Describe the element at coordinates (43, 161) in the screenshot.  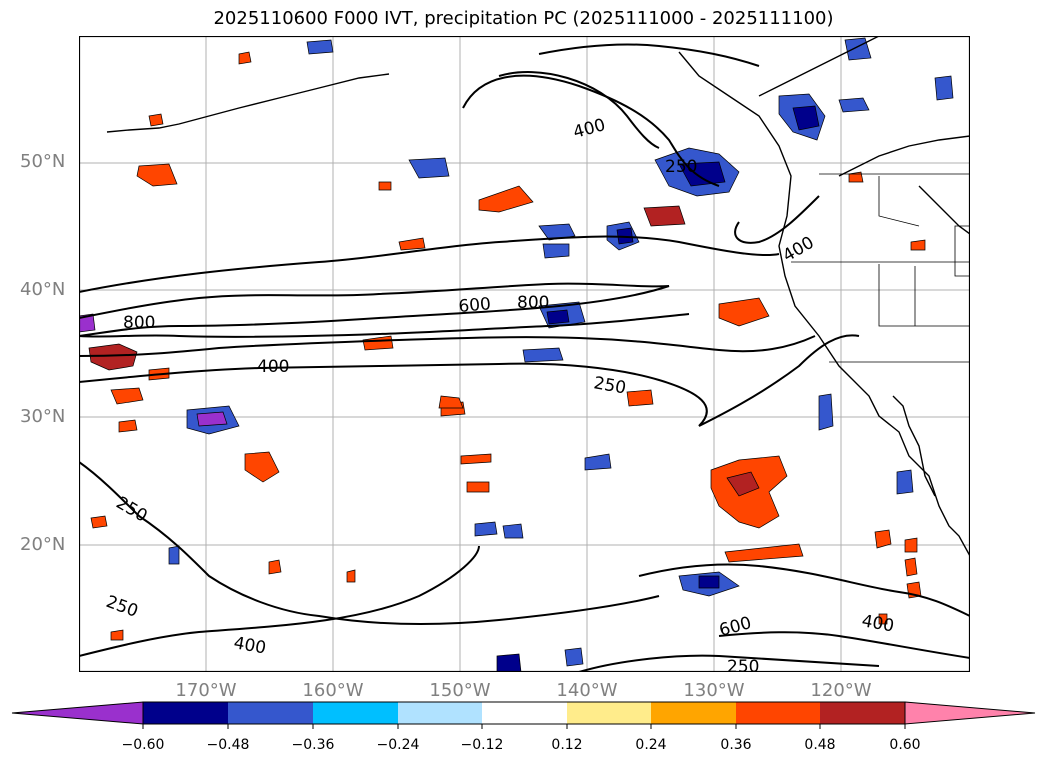
I see `lat-label: 50°N` at that location.